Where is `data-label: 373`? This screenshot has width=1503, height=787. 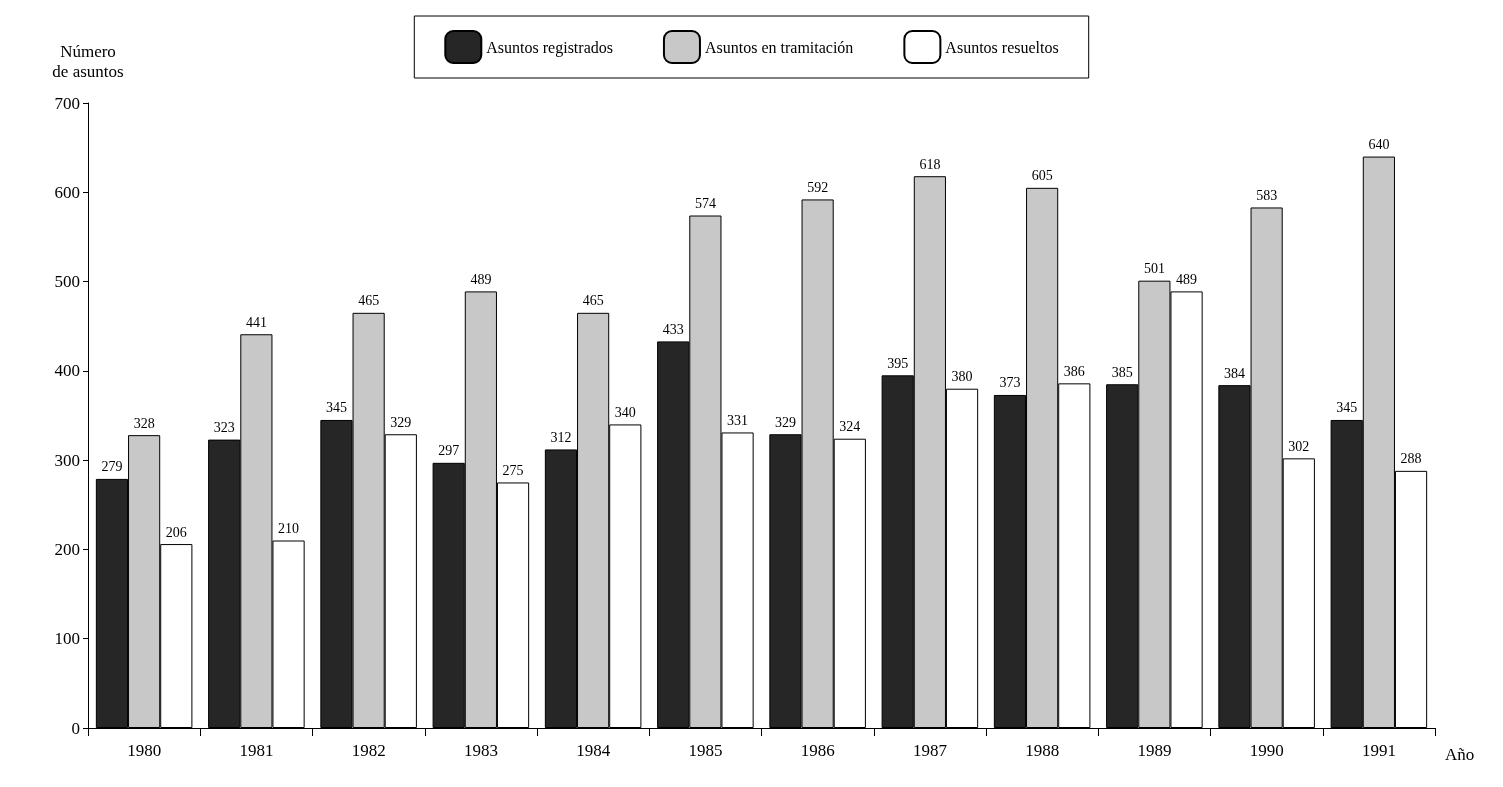 data-label: 373 is located at coordinates (1010, 383).